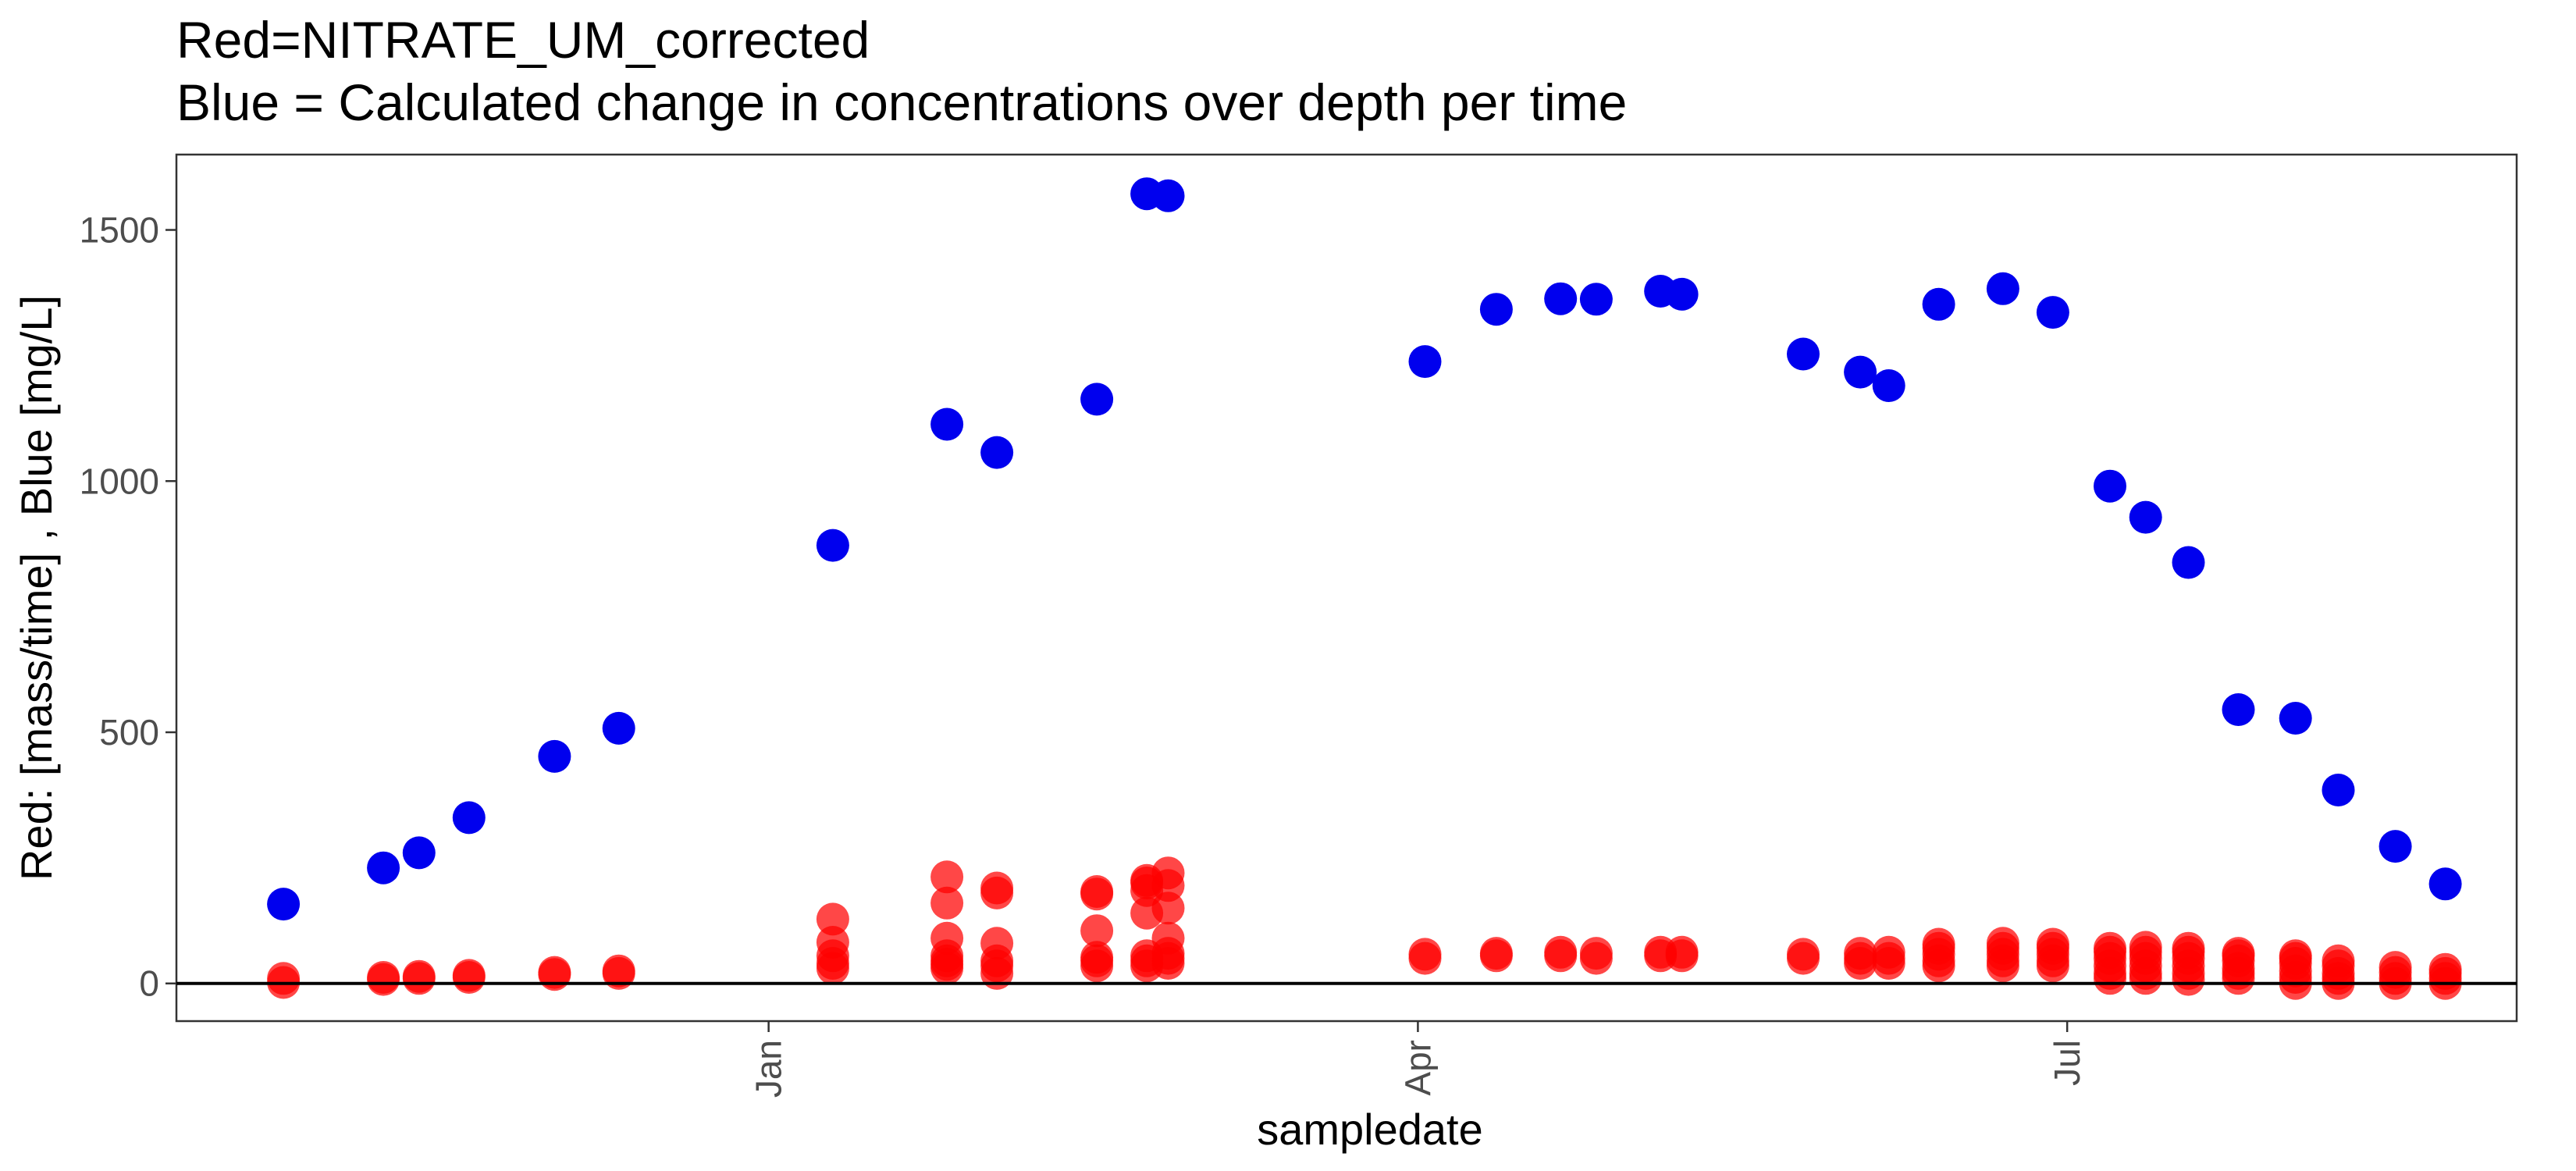 The image size is (2576, 1171). What do you see at coordinates (523, 40) in the screenshot?
I see `chart-title: Red=NITRATE_UM_corrected` at bounding box center [523, 40].